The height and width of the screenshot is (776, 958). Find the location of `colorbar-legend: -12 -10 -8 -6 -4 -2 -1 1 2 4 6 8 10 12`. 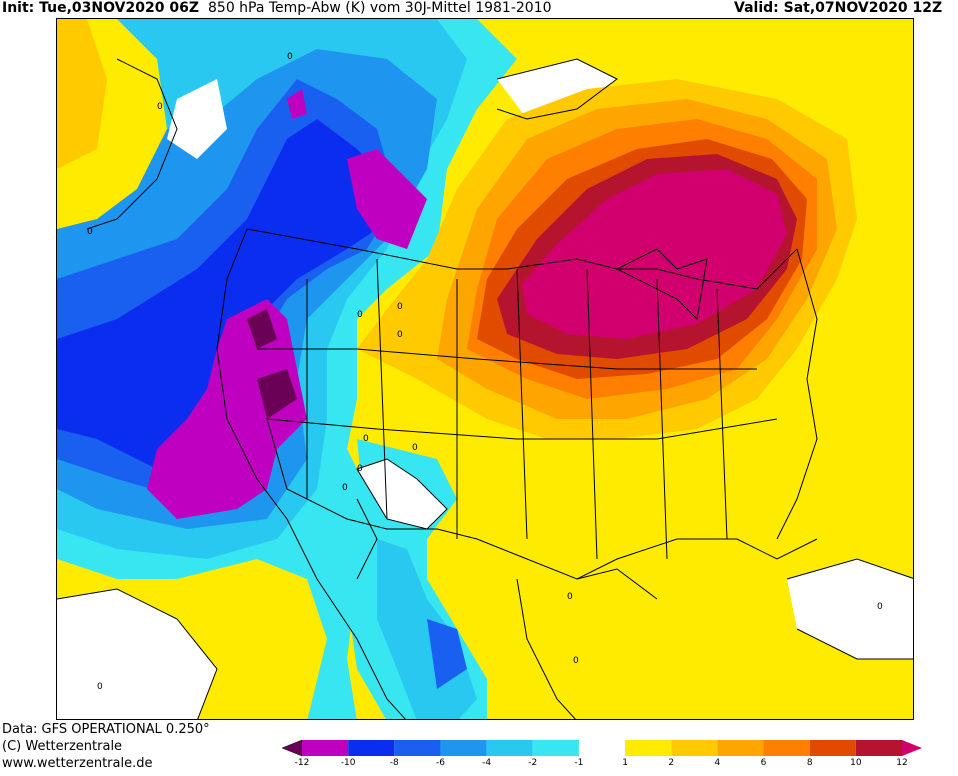

colorbar-legend: -12 -10 -8 -6 -4 -2 -1 1 2 4 6 8 10 12 is located at coordinates (600, 757).